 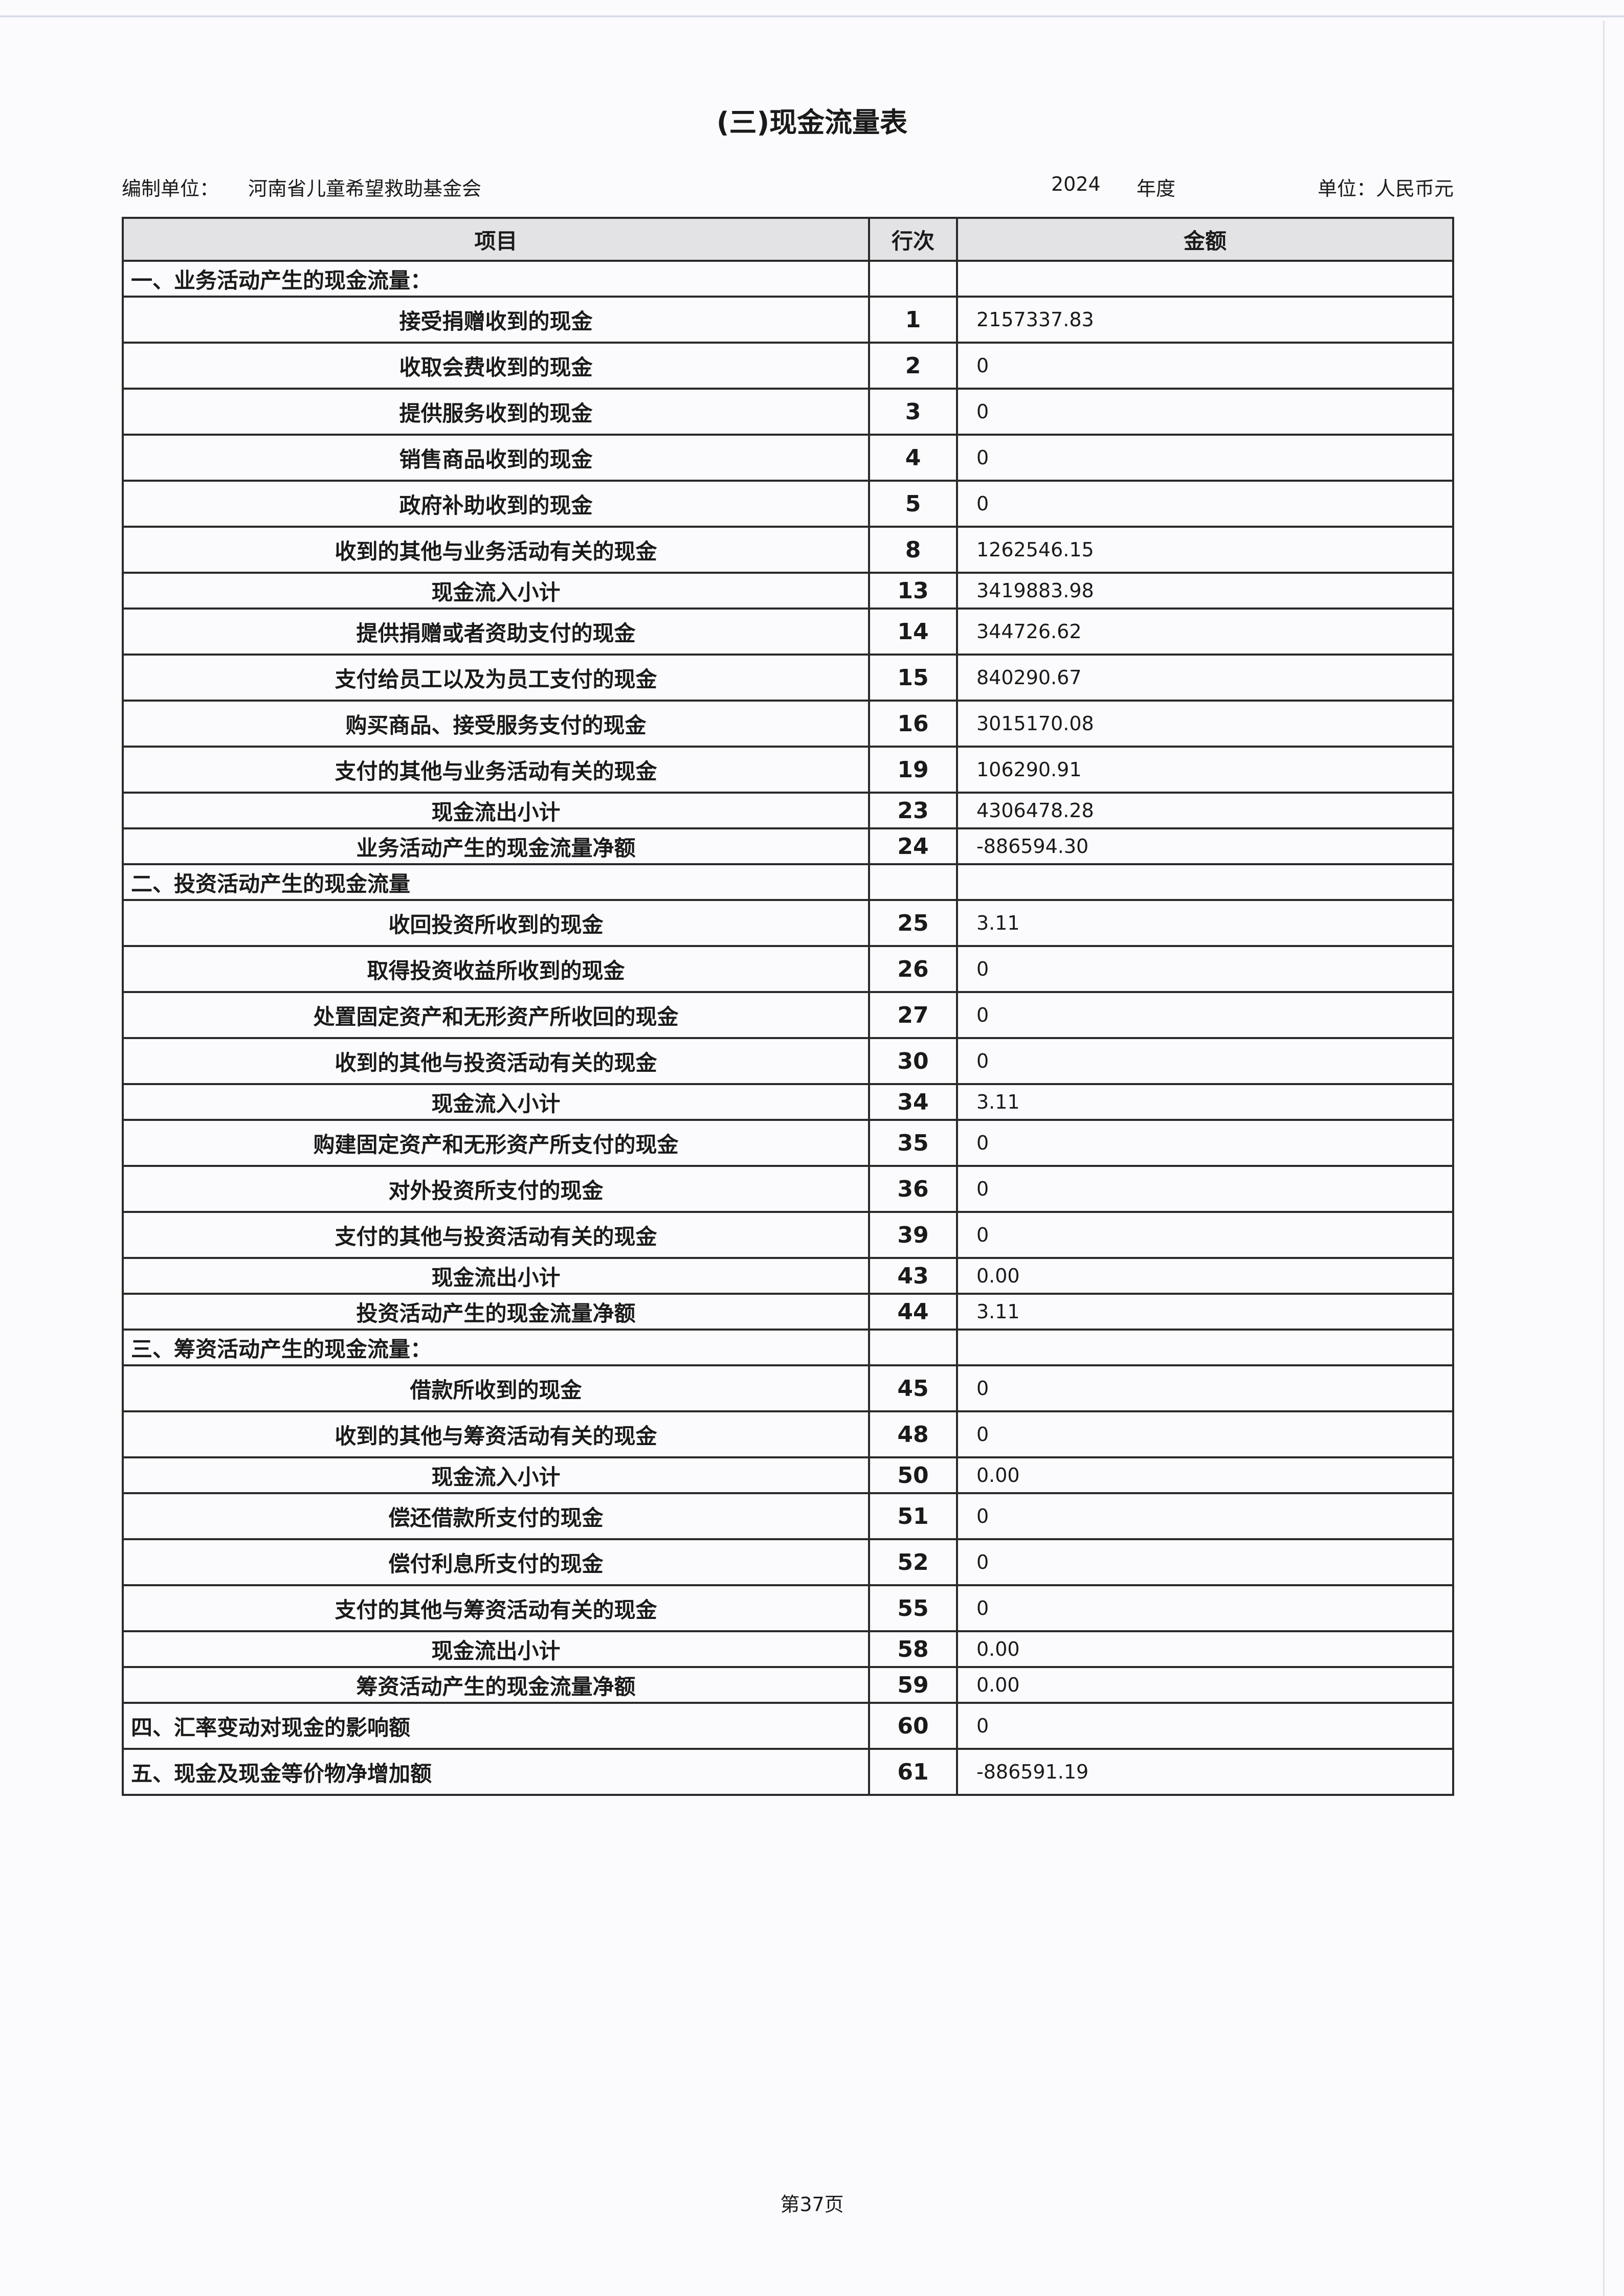 I want to click on header-amount: 金额, so click(x=1205, y=240).